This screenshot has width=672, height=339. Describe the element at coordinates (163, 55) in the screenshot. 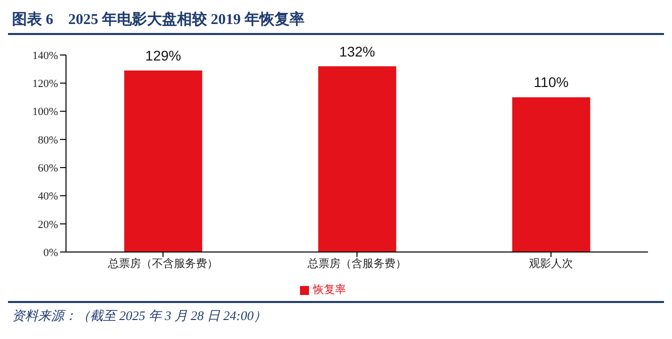

I see `data-label: 129%` at that location.